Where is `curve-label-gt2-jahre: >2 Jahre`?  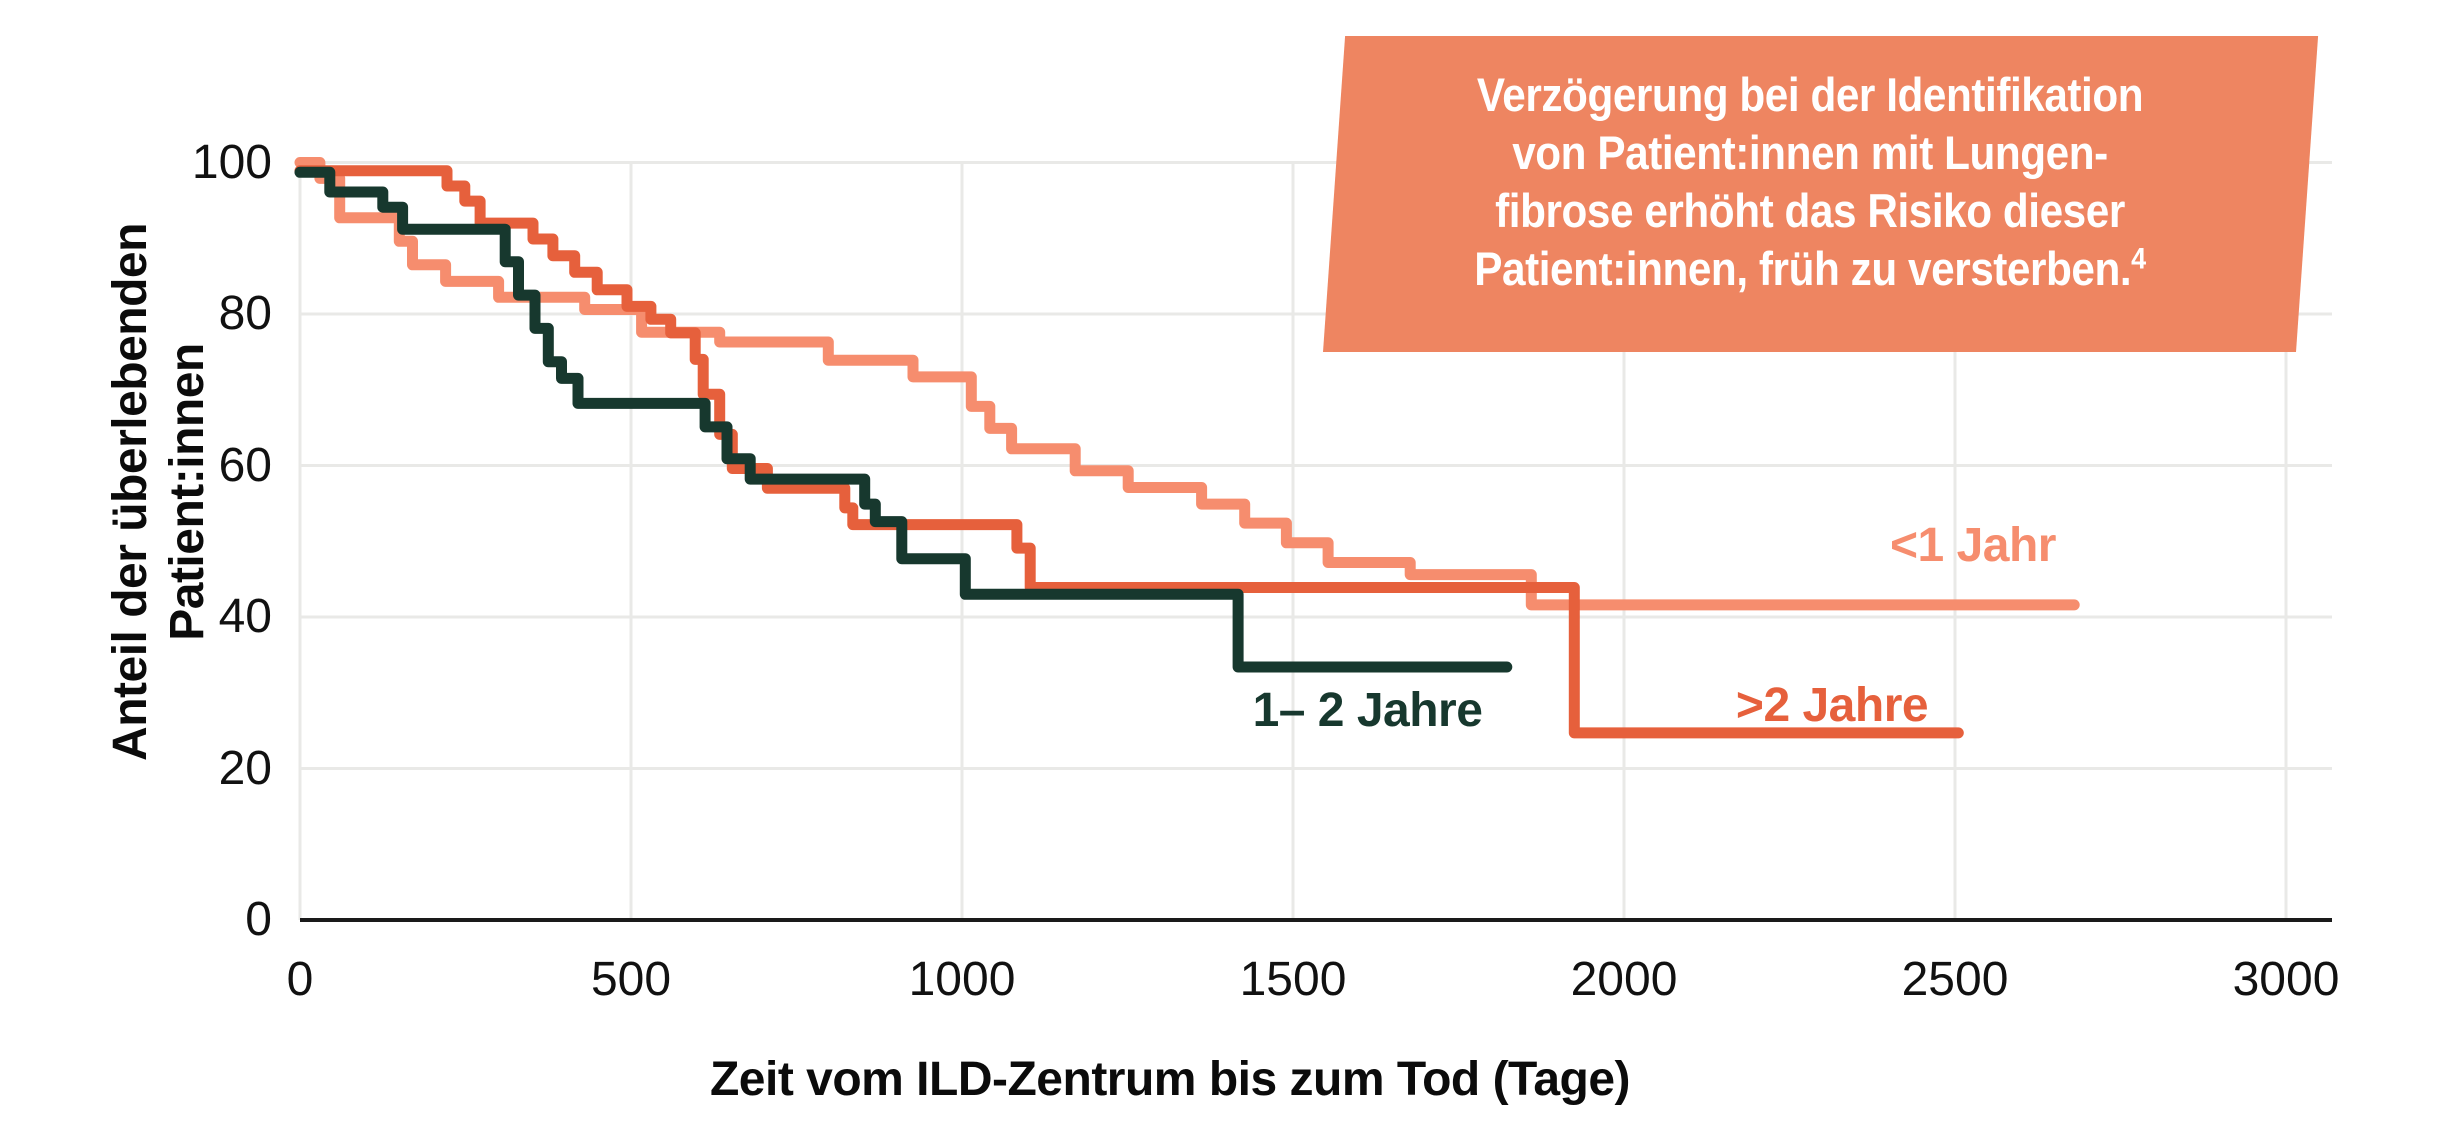
curve-label-gt2-jahre: >2 Jahre is located at coordinates (1832, 705).